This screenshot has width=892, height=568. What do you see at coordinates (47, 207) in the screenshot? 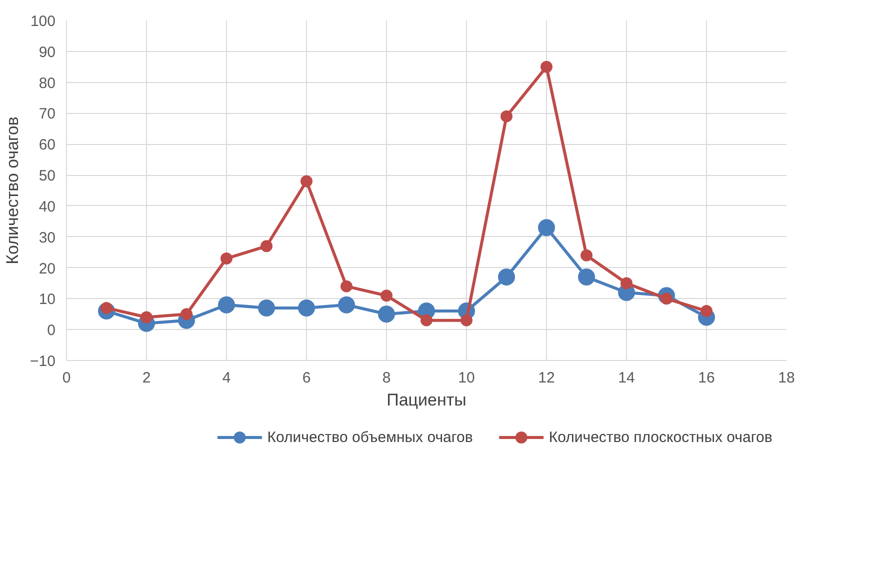
I see `y-tick-label: 40` at bounding box center [47, 207].